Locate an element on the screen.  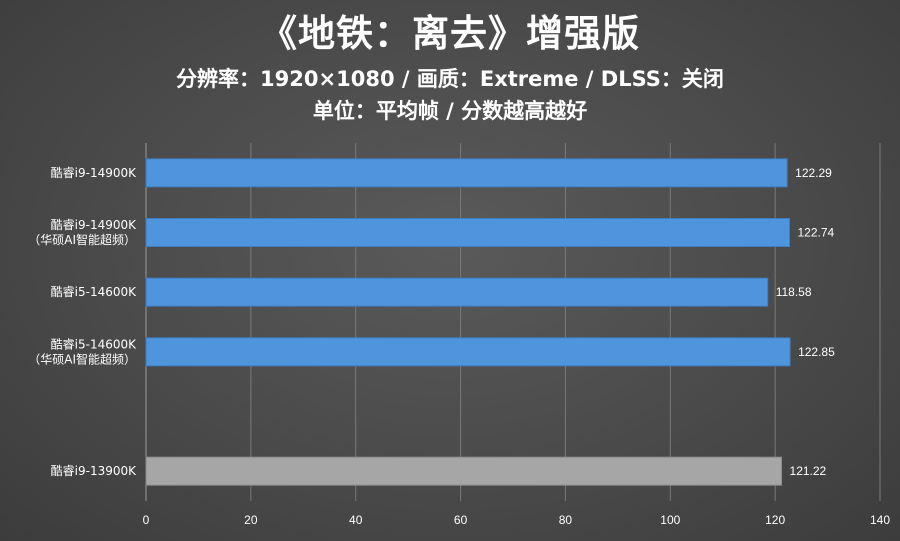
data-label: 122.85 is located at coordinates (816, 352).